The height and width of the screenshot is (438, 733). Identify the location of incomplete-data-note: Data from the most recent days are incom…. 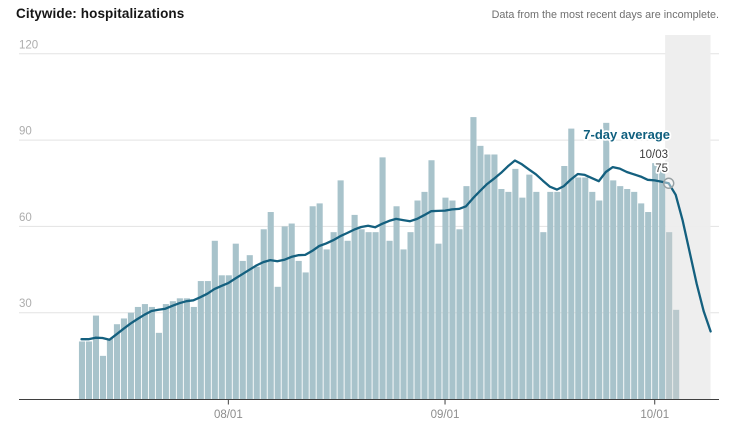
(605, 15).